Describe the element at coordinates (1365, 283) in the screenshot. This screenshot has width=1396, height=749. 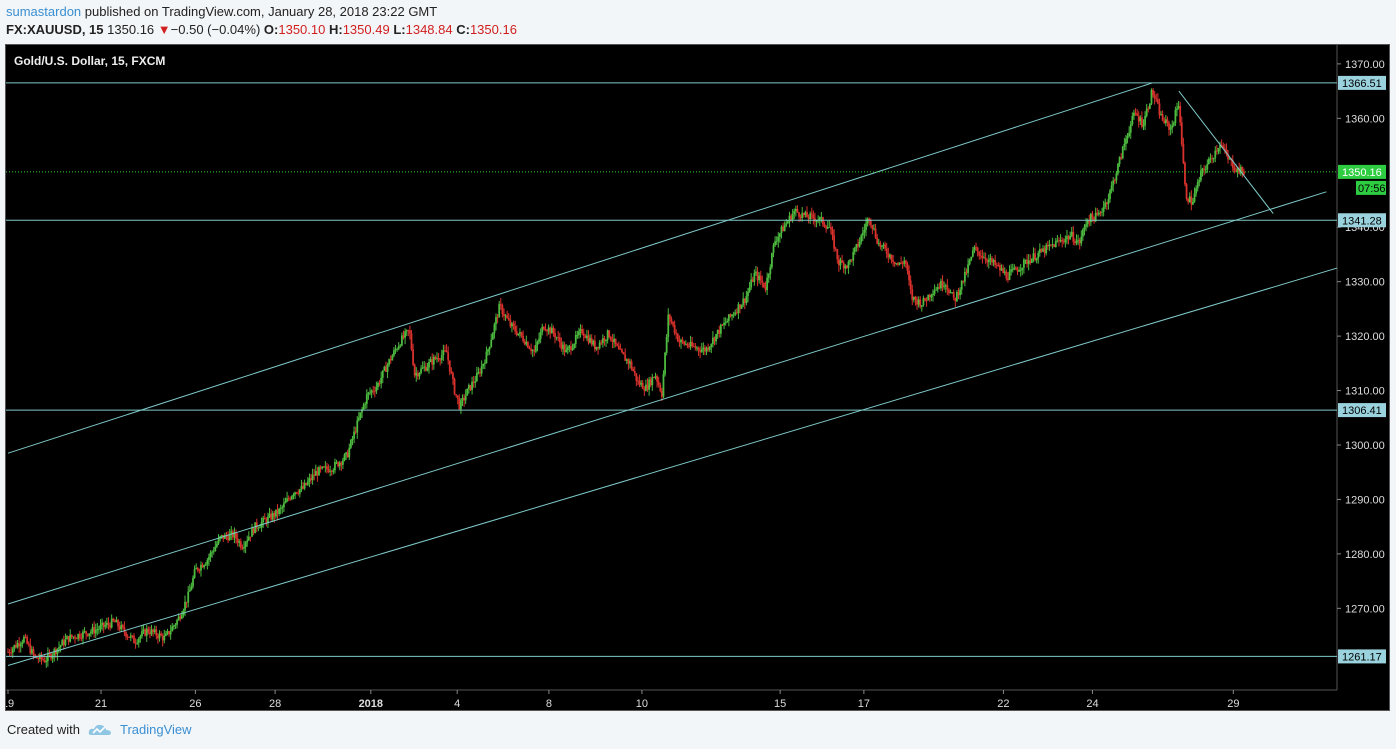
I see `y-tick-label: 1330.00` at that location.